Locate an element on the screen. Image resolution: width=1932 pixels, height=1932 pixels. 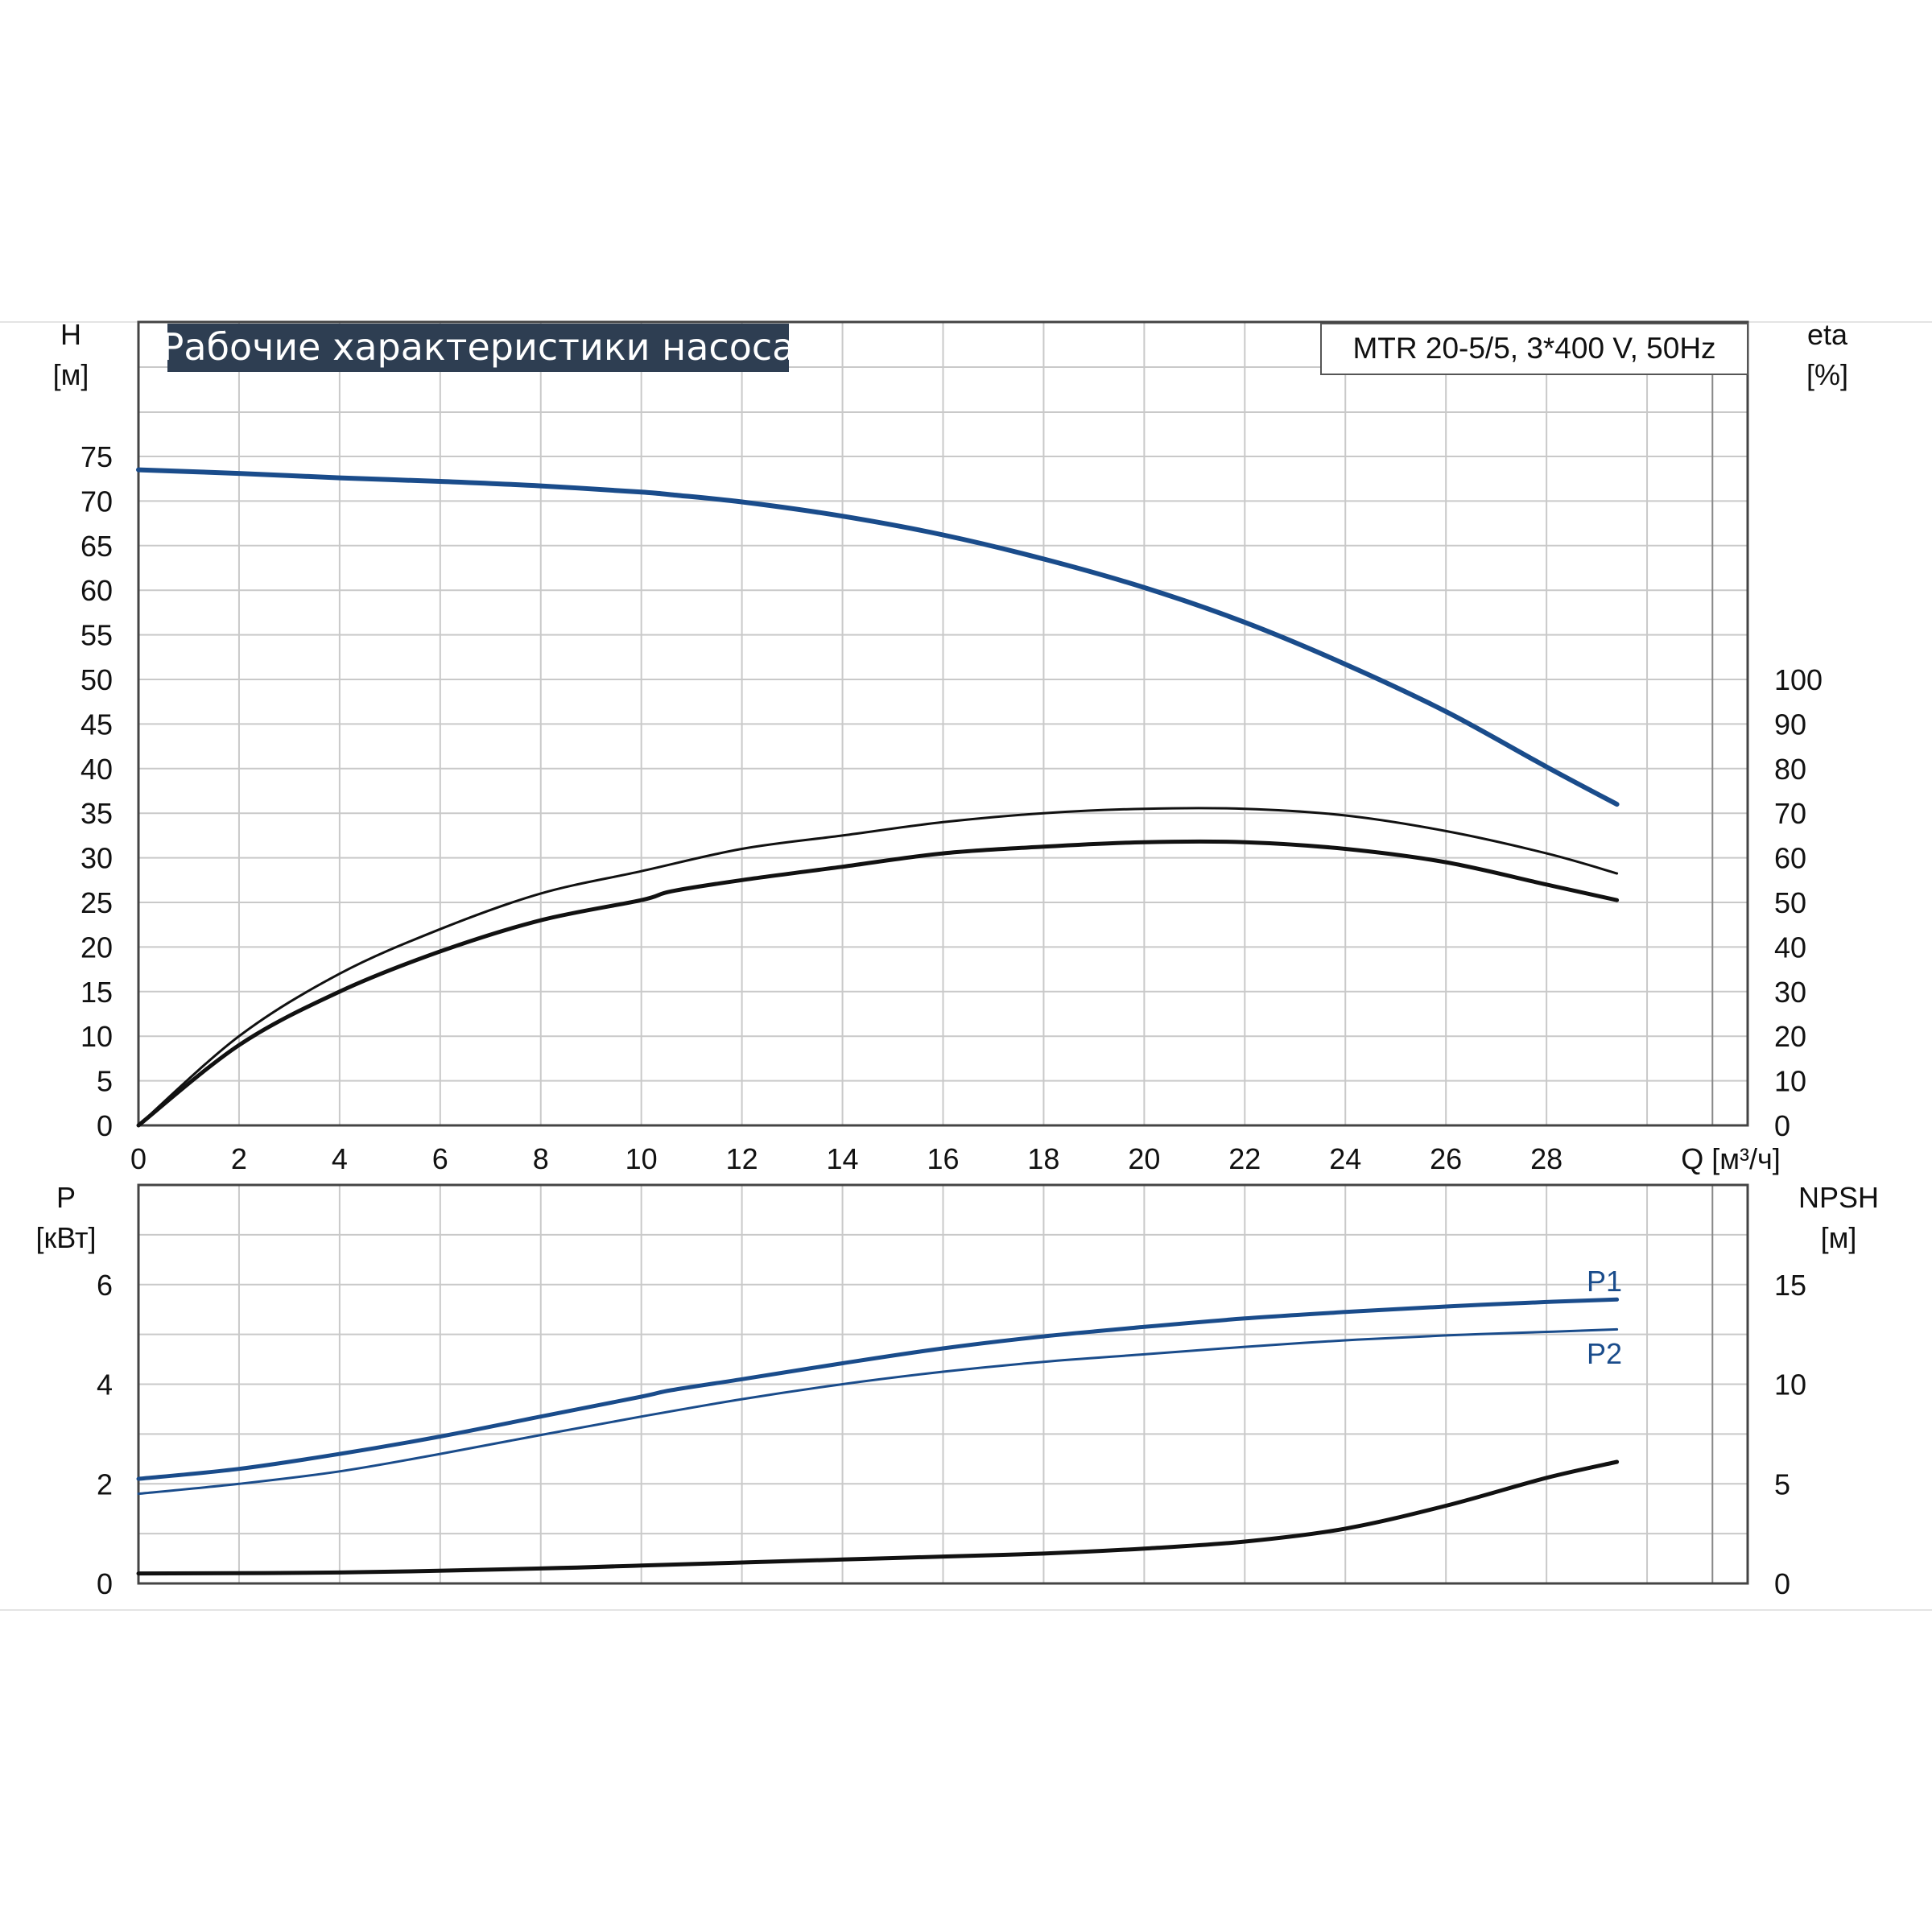
y-tick-label-h: 60 is located at coordinates (96, 590).